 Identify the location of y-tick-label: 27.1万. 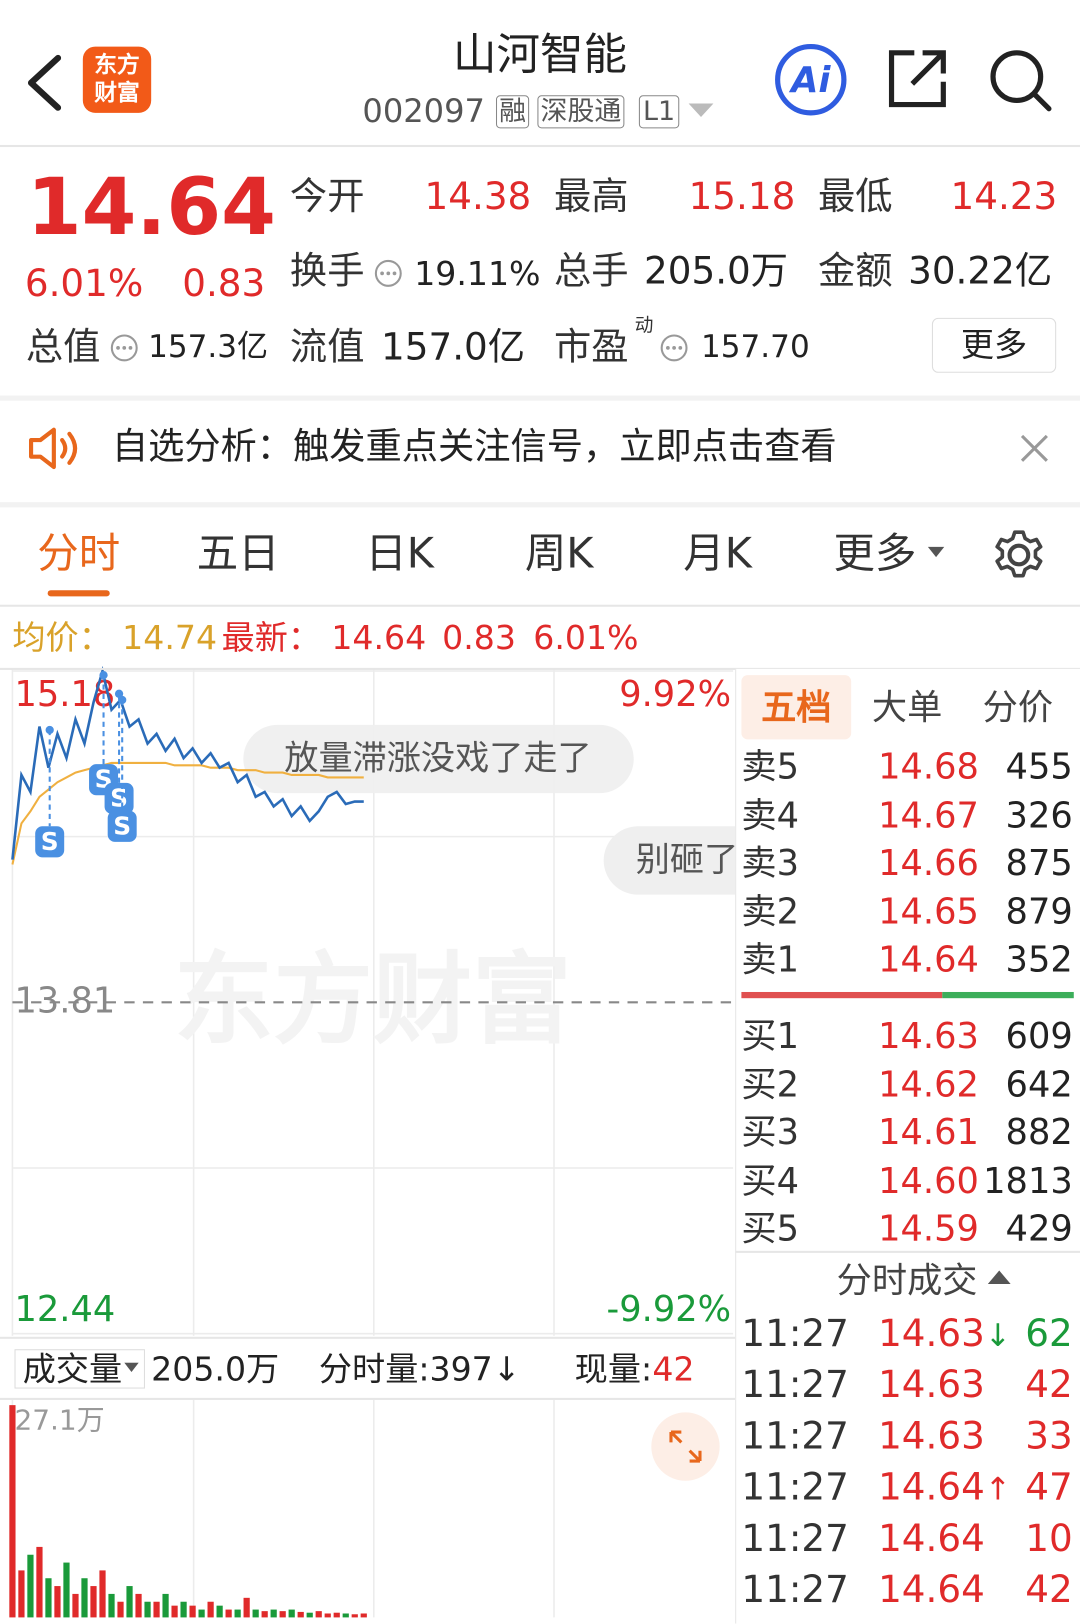
(59, 1420).